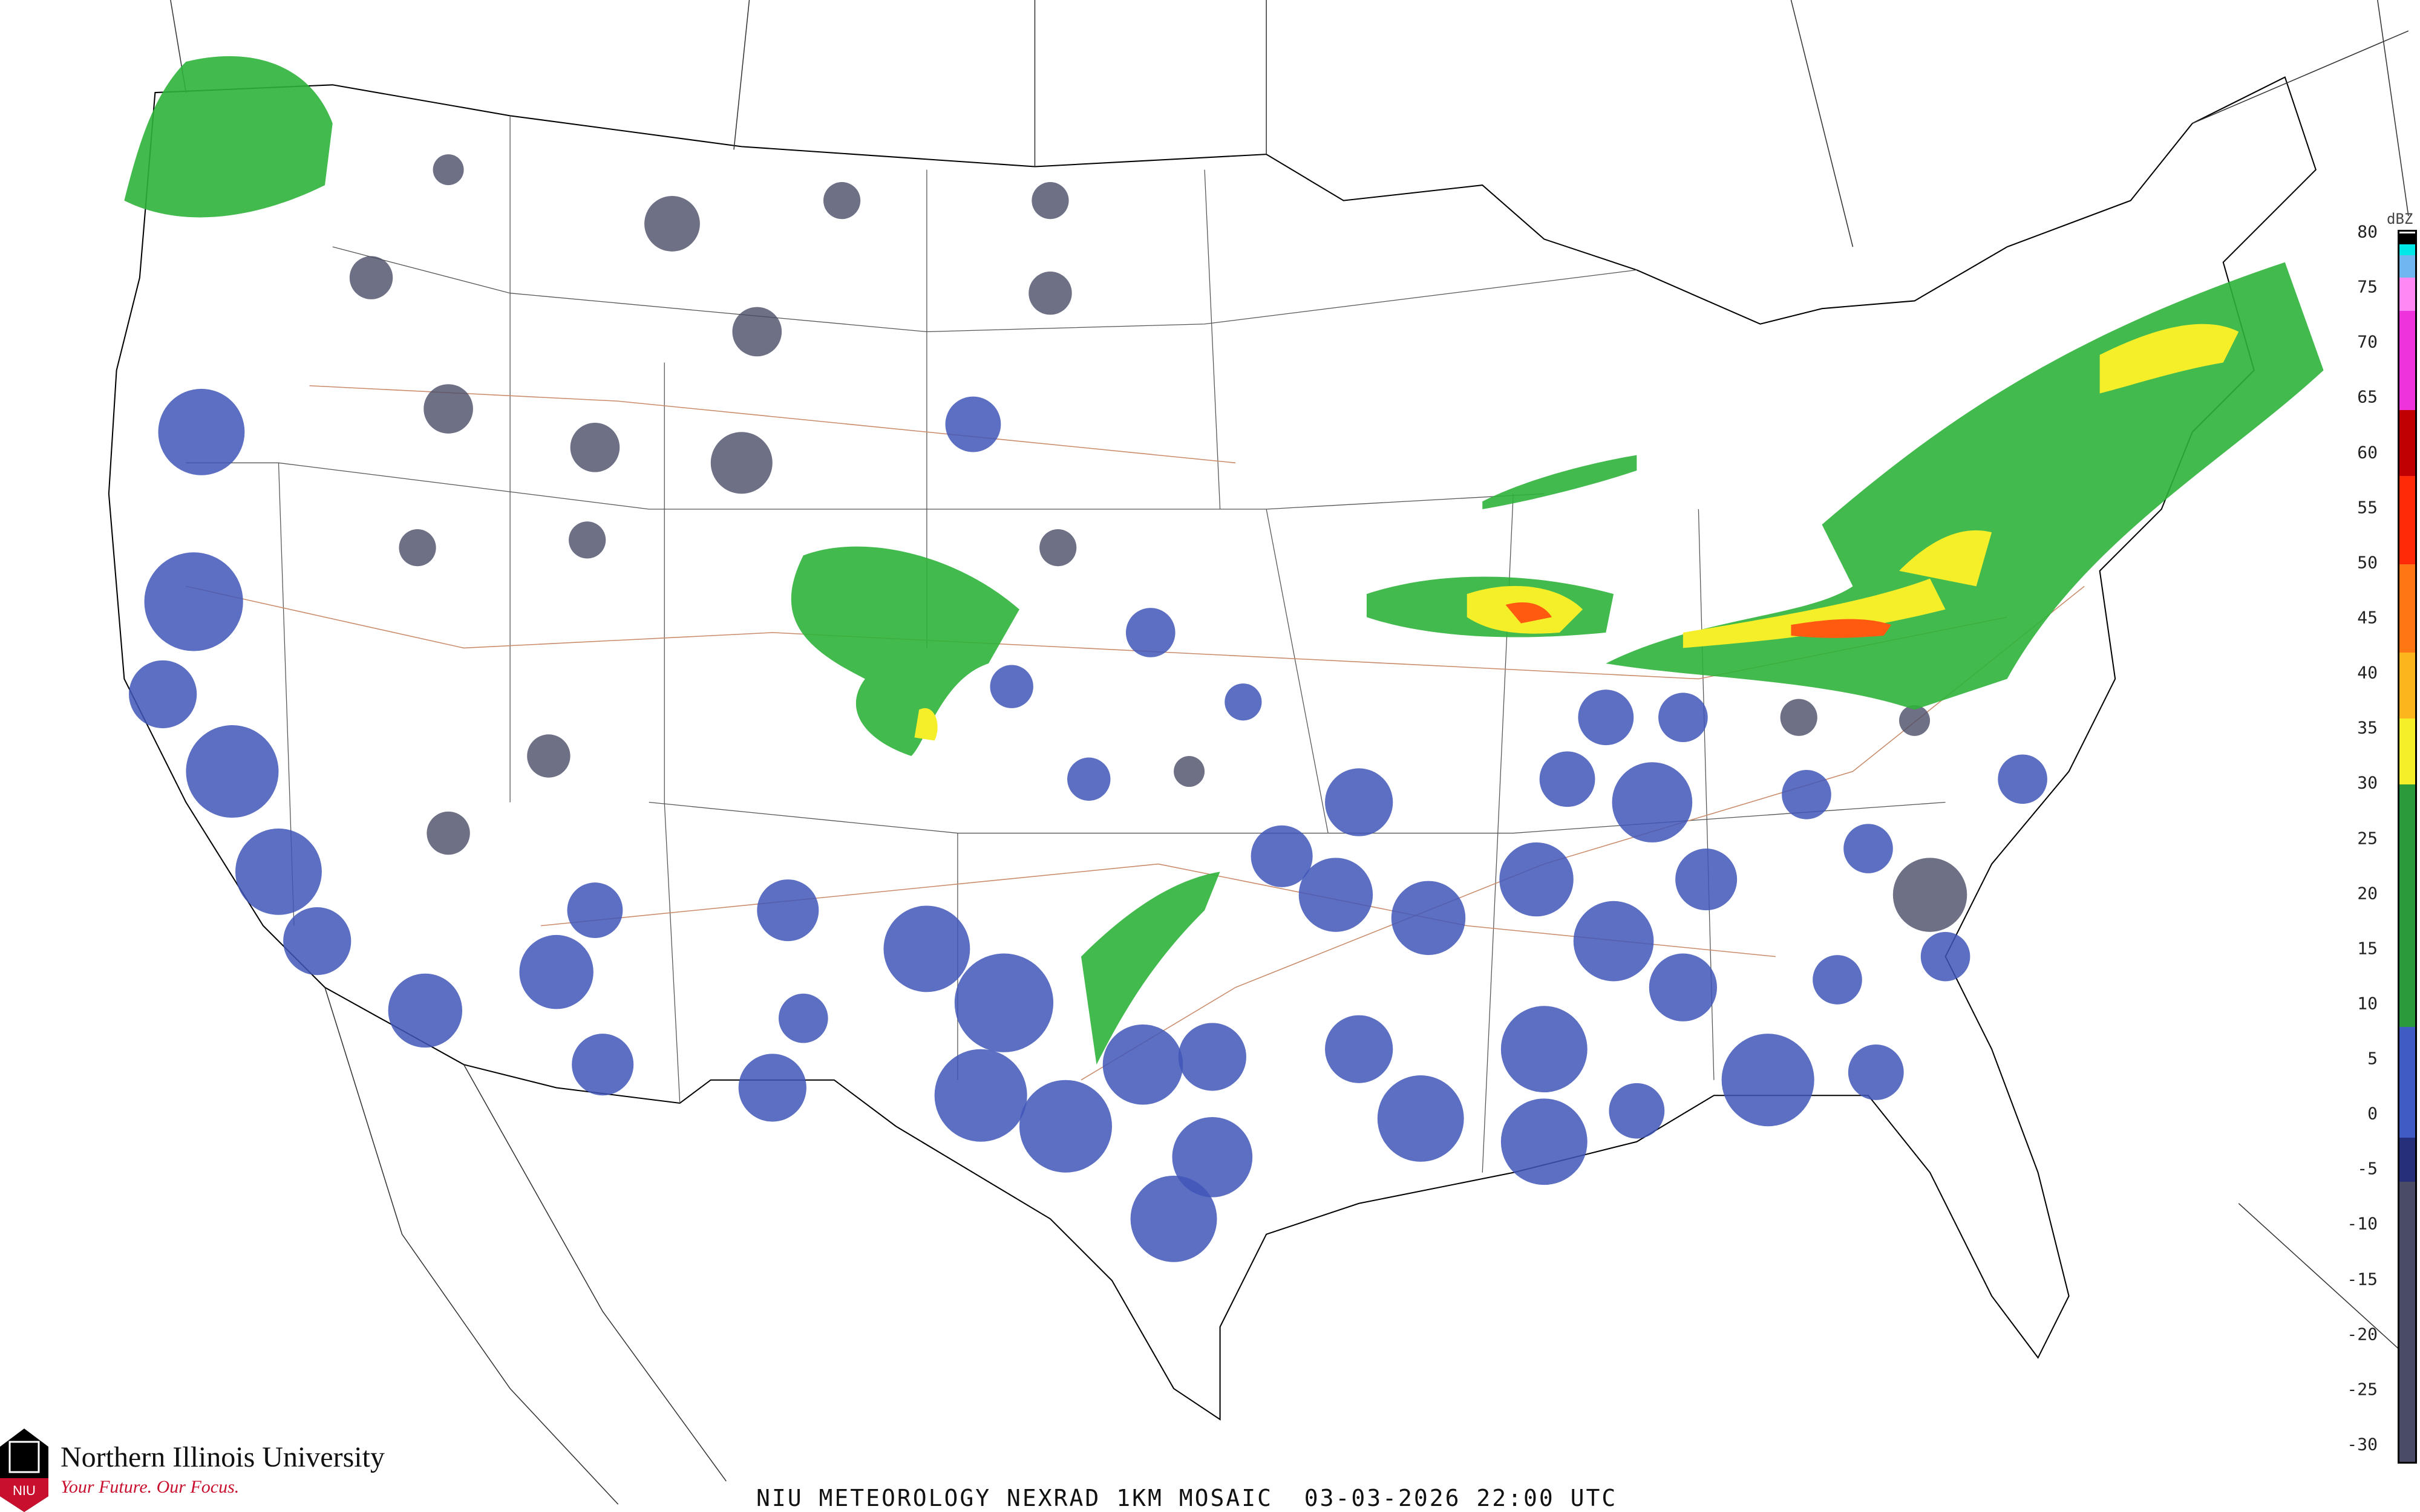  I want to click on university-name: Northern Illinois University, so click(222, 1457).